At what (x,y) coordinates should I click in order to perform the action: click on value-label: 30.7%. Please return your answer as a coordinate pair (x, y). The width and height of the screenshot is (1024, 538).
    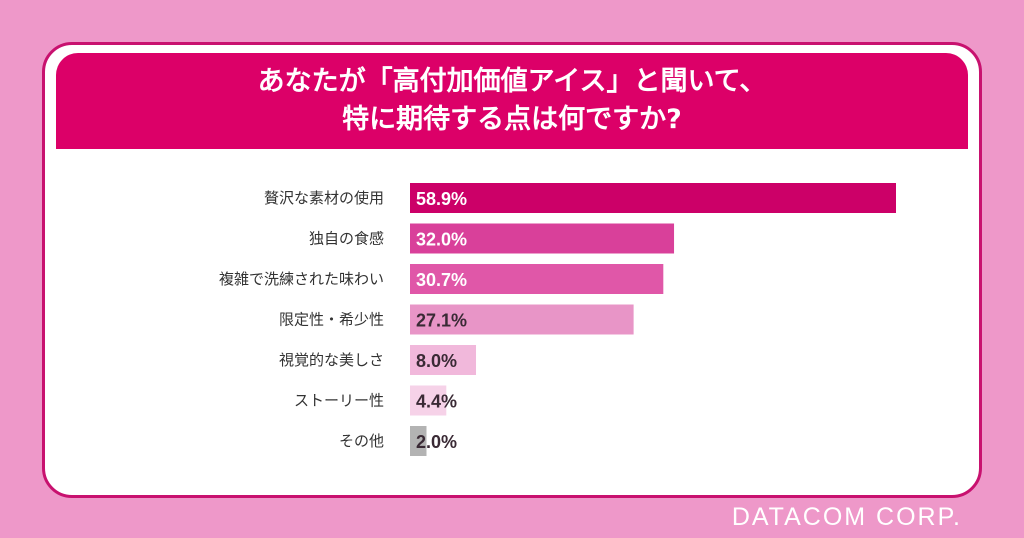
    Looking at the image, I should click on (441, 280).